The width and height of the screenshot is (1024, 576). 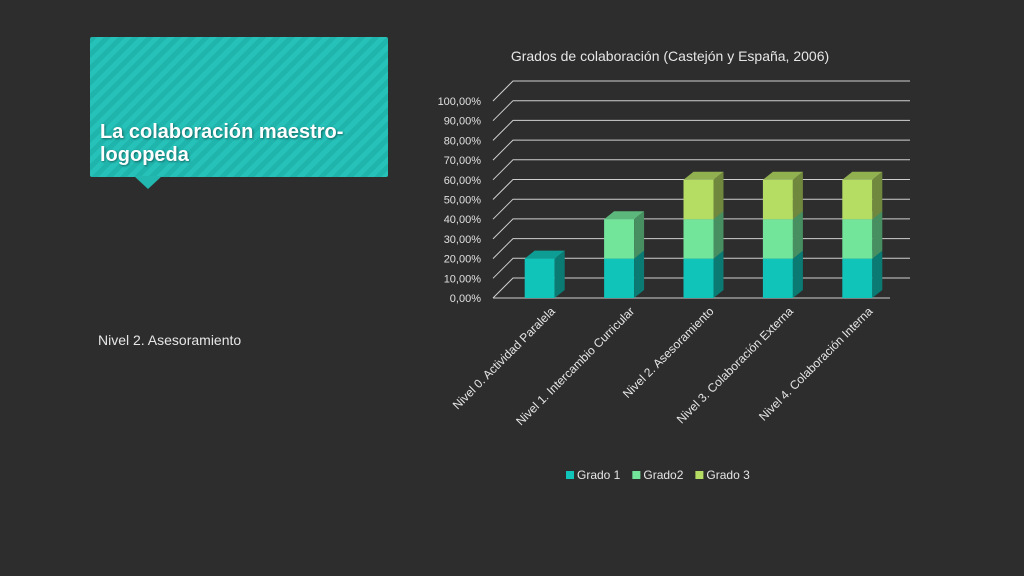 What do you see at coordinates (222, 143) in the screenshot?
I see `slide-title: La colaboración maestro-logopeda` at bounding box center [222, 143].